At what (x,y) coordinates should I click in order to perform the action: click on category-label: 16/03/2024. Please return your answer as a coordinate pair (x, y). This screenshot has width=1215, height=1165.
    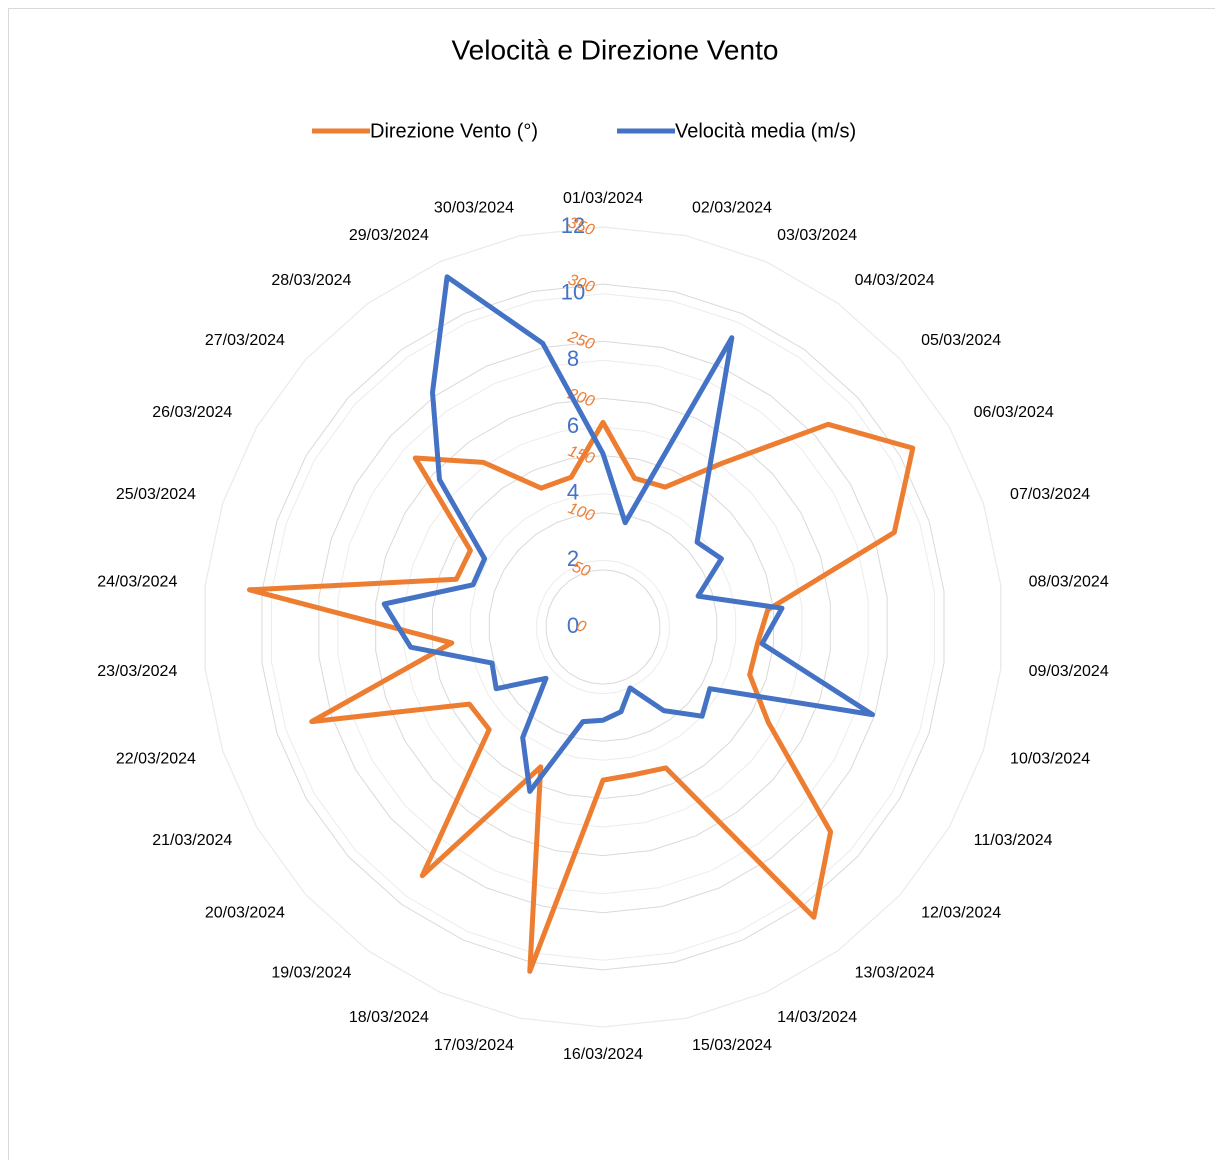
    Looking at the image, I should click on (603, 1054).